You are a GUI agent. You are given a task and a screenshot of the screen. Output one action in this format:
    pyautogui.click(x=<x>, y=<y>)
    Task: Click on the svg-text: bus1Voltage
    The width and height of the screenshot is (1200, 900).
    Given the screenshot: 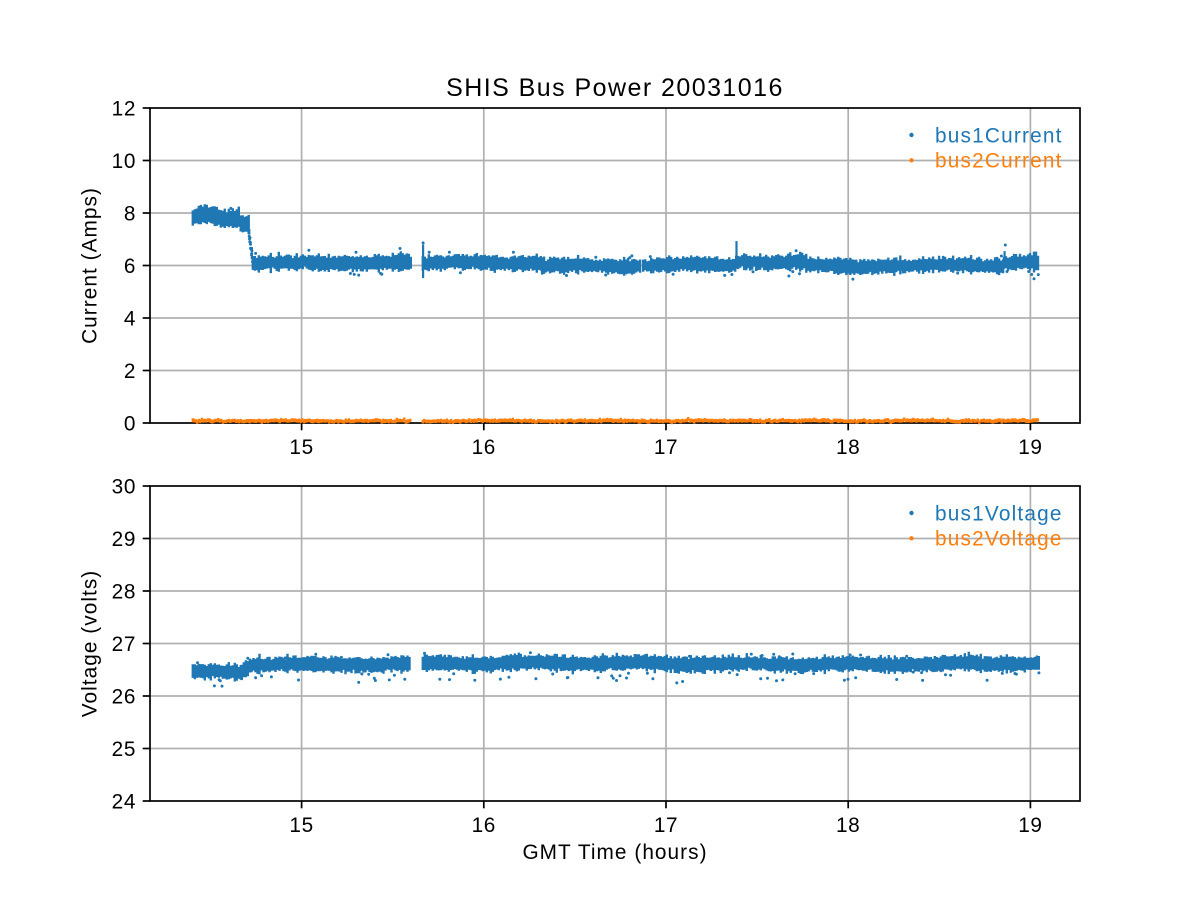 What is the action you would take?
    pyautogui.click(x=999, y=513)
    